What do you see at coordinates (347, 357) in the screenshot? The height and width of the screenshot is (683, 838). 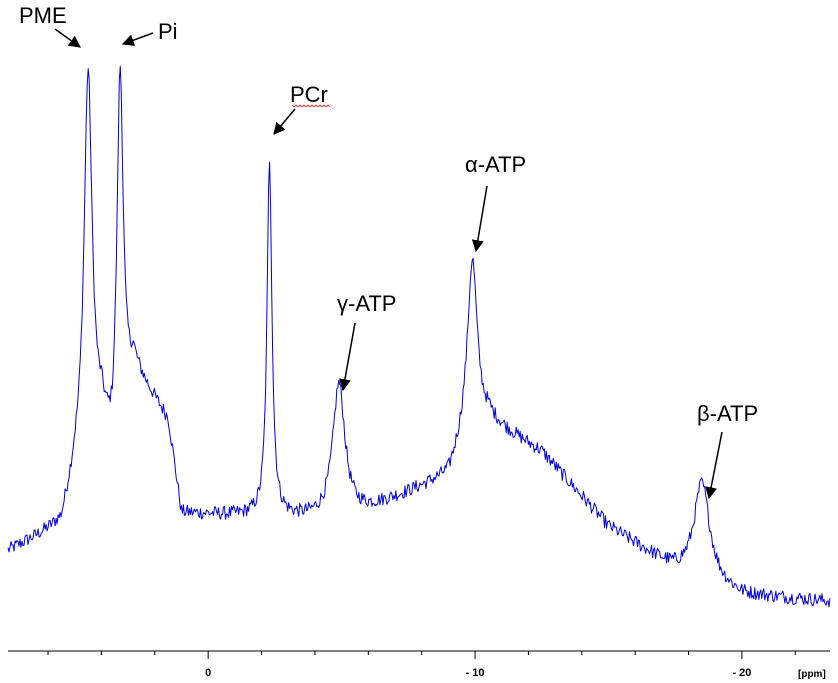 I see `peak-arrow-gamma-atp` at bounding box center [347, 357].